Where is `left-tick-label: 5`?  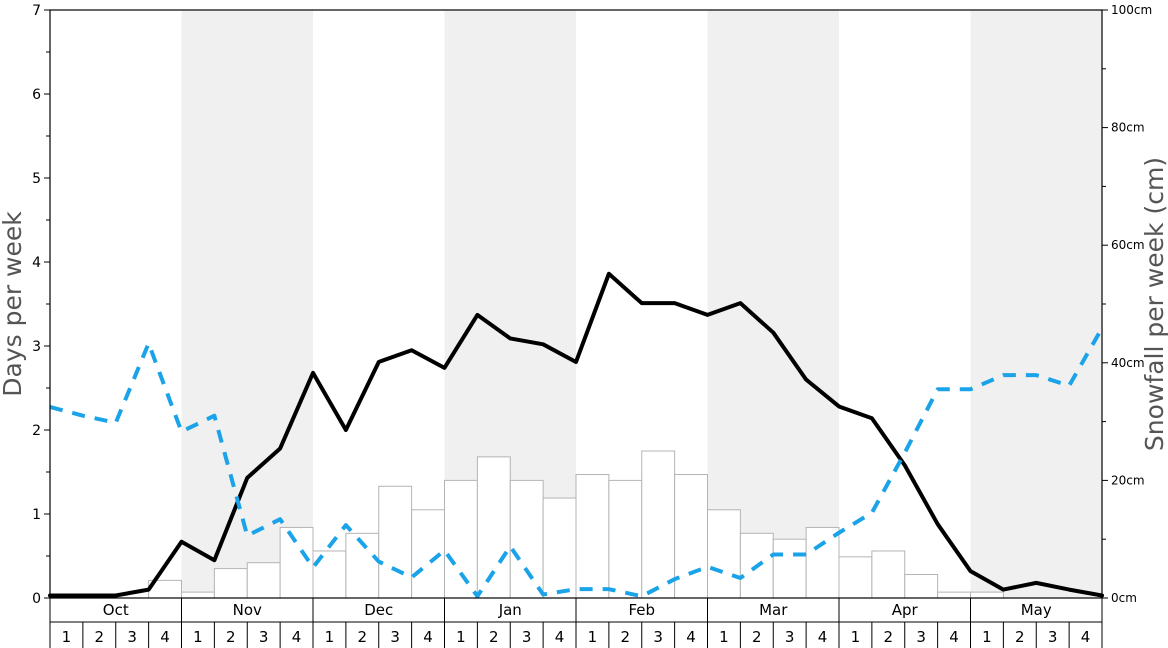
left-tick-label: 5 is located at coordinates (36, 179).